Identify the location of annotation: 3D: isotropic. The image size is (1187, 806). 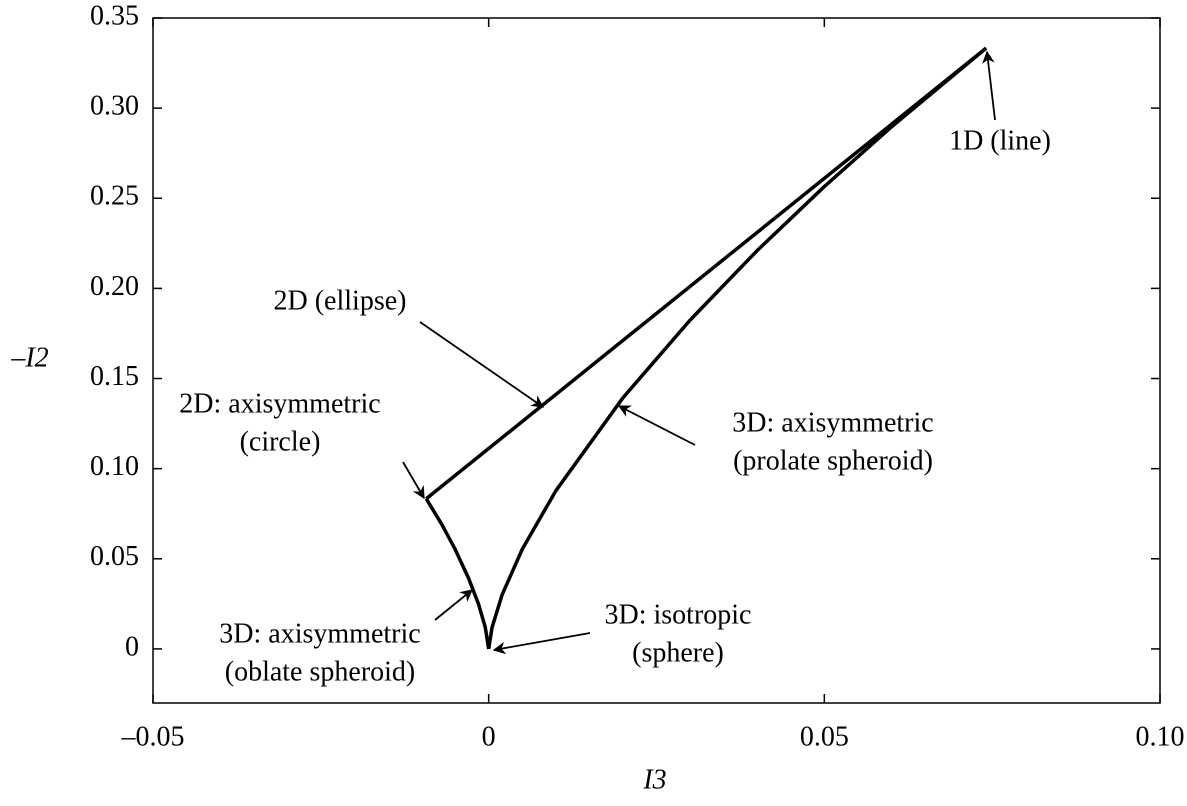
(678, 614).